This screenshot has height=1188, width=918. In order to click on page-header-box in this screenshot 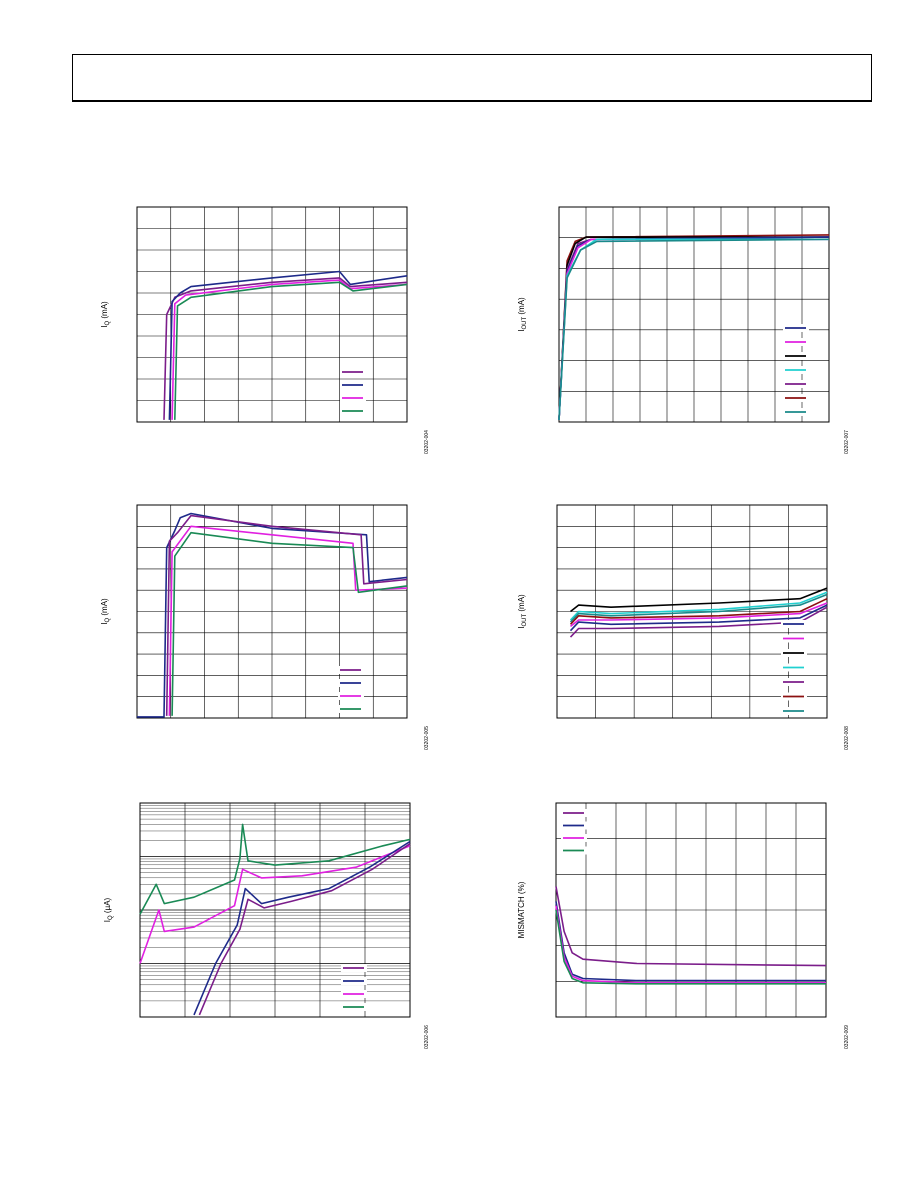, I will do `click(472, 78)`.